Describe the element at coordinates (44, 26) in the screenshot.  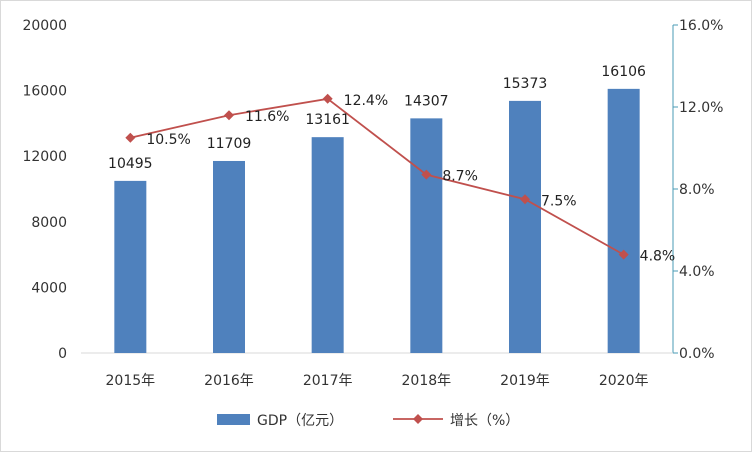
I see `left-axis-tick-label: 20000` at that location.